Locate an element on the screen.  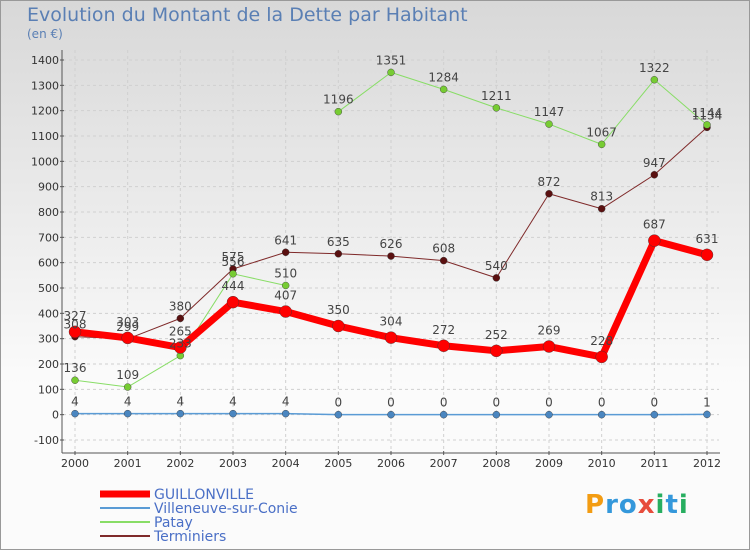
data-label: 813 is located at coordinates (601, 197).